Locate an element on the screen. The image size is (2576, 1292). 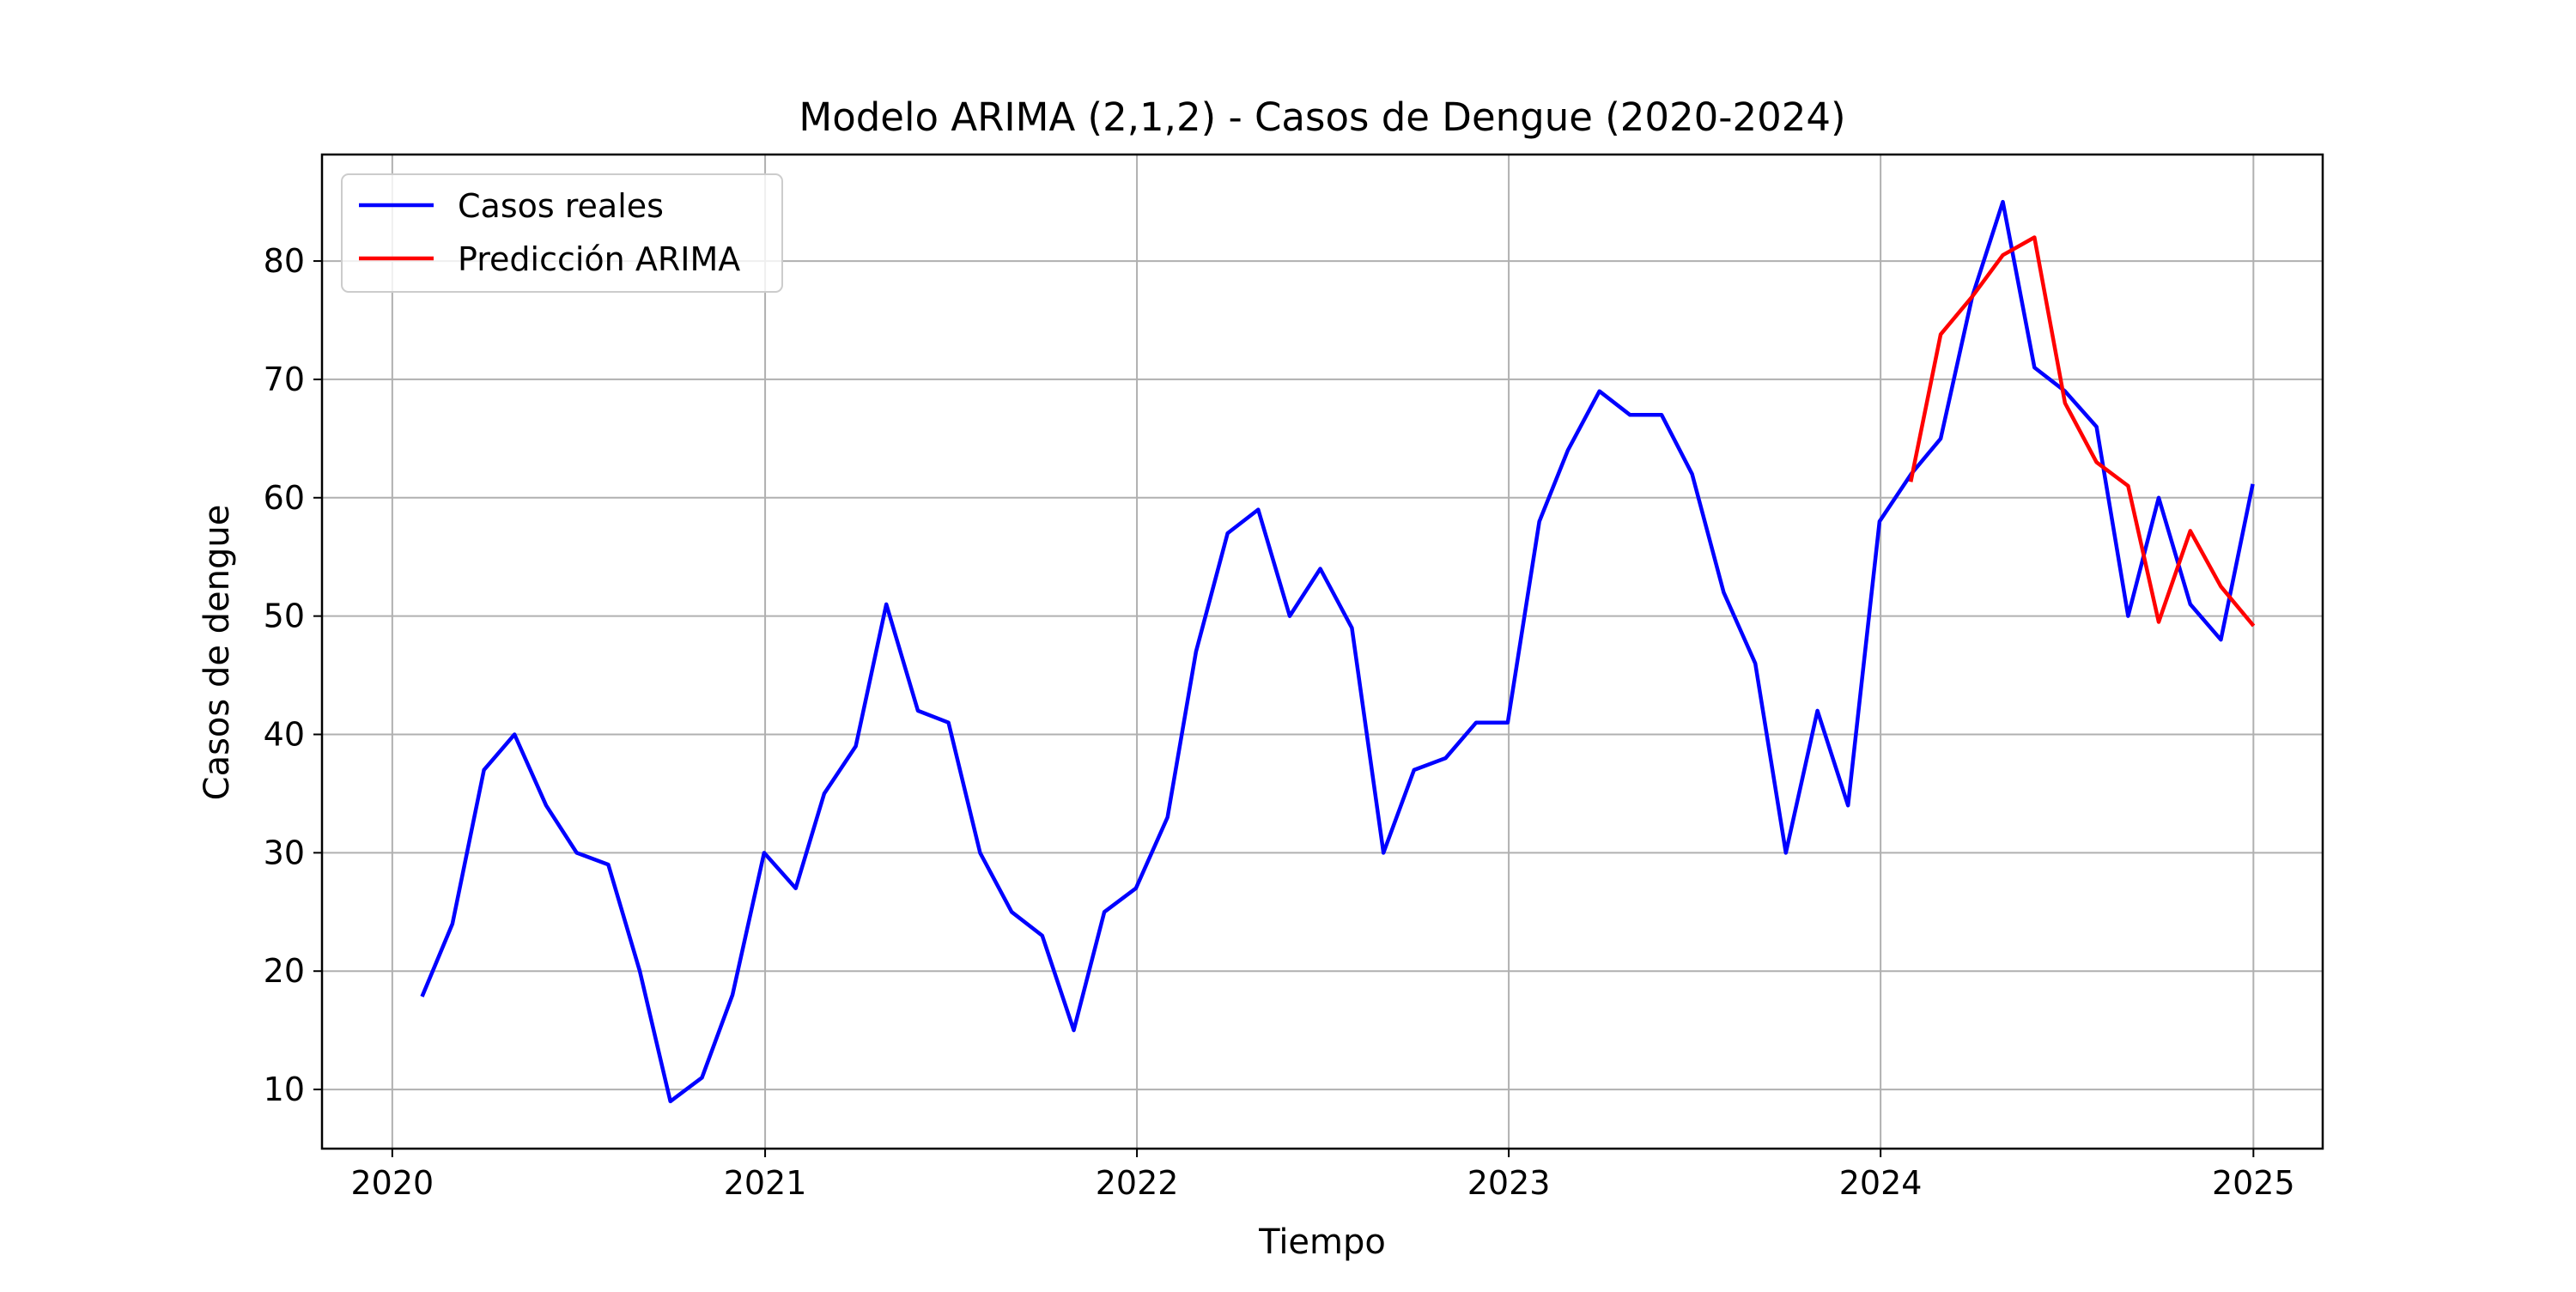
legend-label: Casos reales is located at coordinates (561, 206).